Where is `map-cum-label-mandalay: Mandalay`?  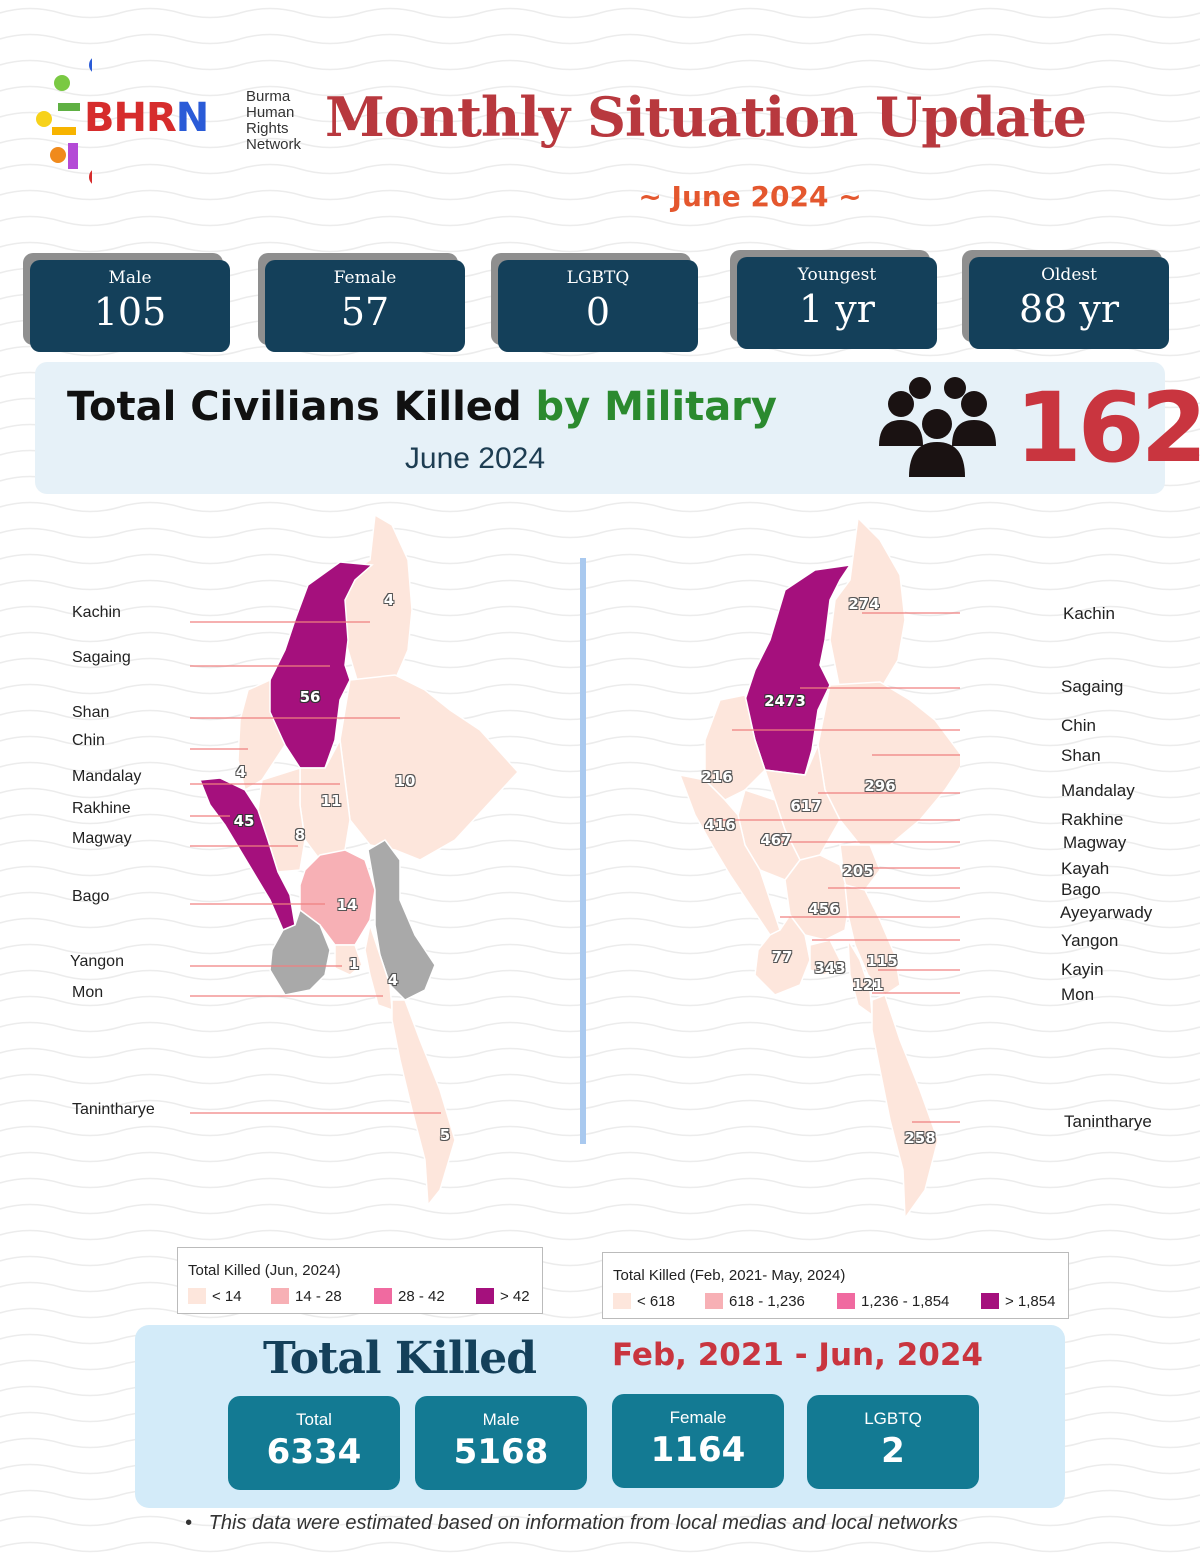
map-cum-label-mandalay: Mandalay is located at coordinates (1098, 790).